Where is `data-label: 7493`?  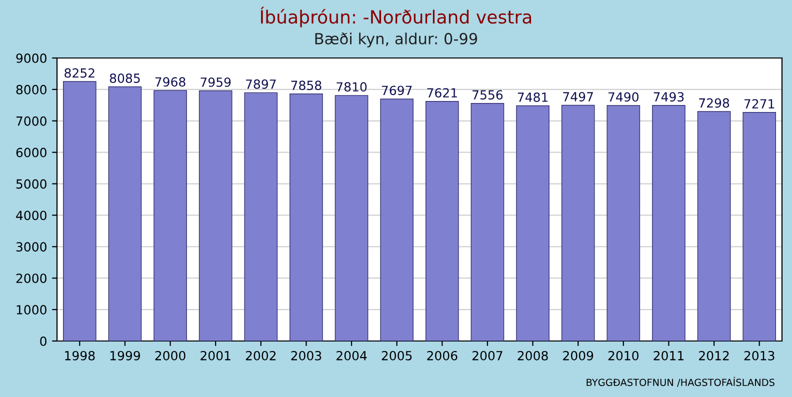
data-label: 7493 is located at coordinates (669, 97).